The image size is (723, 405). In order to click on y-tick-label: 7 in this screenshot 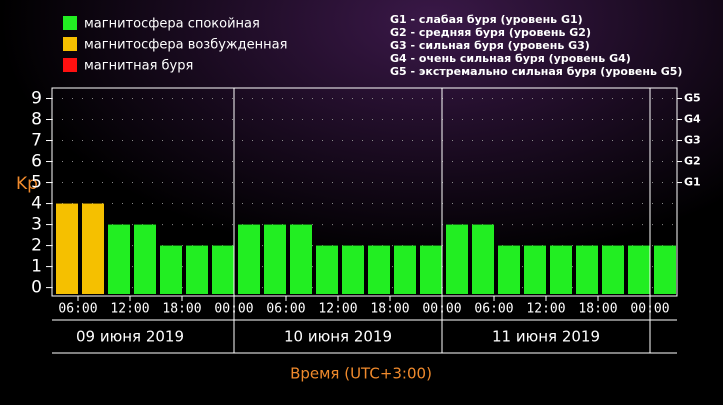, I will do `click(36, 141)`.